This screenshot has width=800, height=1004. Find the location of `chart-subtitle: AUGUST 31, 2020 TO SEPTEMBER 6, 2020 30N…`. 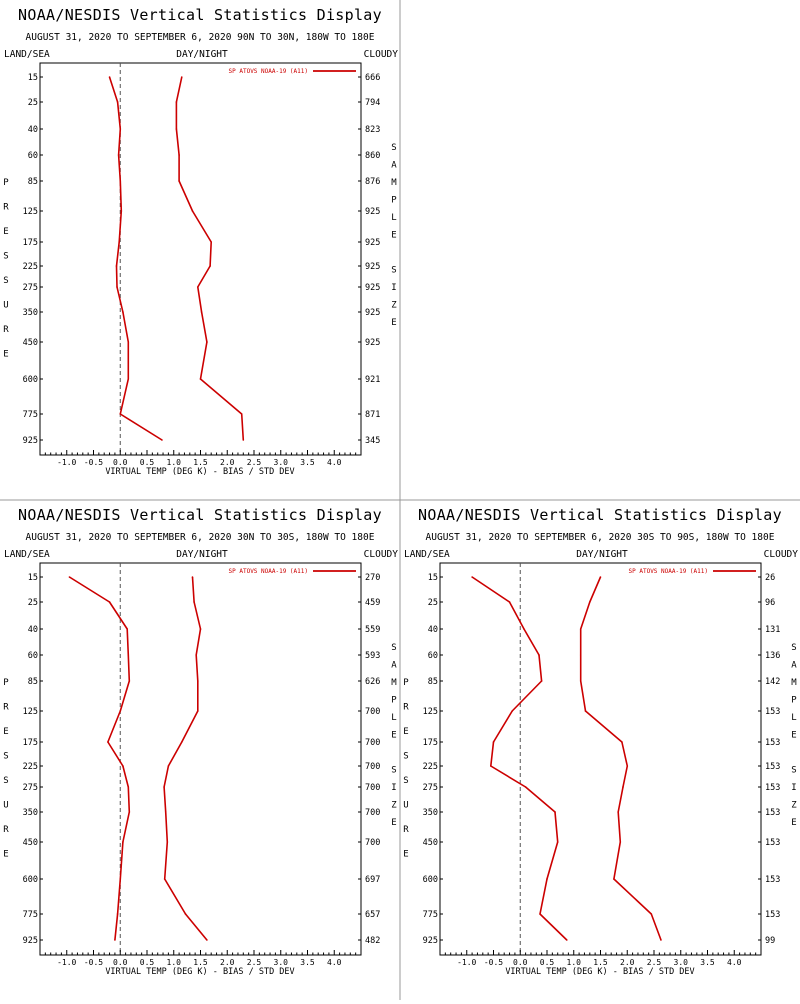

chart-subtitle: AUGUST 31, 2020 TO SEPTEMBER 6, 2020 30N… is located at coordinates (200, 537).